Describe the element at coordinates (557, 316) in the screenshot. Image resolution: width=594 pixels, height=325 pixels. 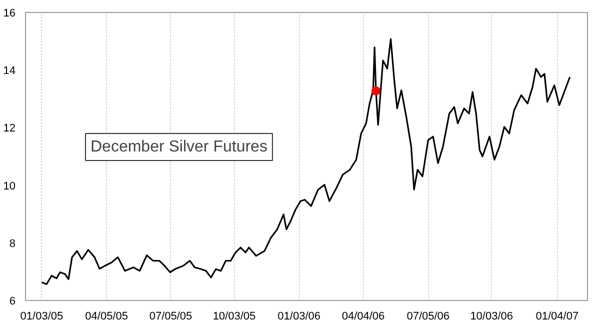
I see `x-tick-label: 01/04/07` at that location.